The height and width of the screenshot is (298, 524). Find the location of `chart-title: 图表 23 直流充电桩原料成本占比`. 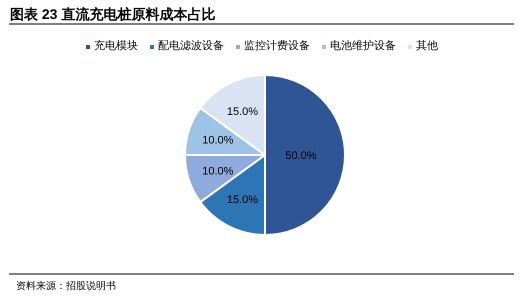

chart-title: 图表 23 直流充电桩原料成本占比 is located at coordinates (113, 14).